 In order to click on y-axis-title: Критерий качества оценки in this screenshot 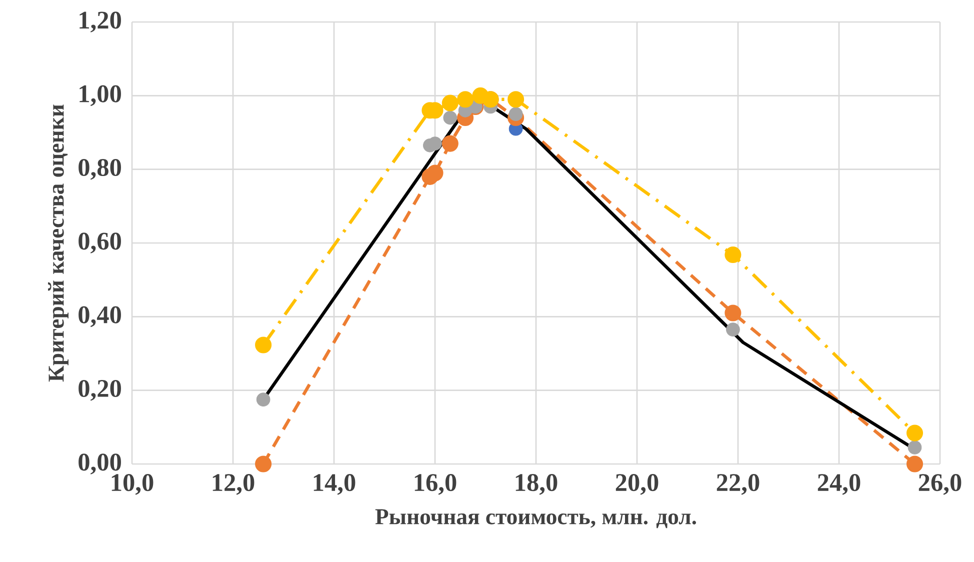, I will do `click(58, 243)`.